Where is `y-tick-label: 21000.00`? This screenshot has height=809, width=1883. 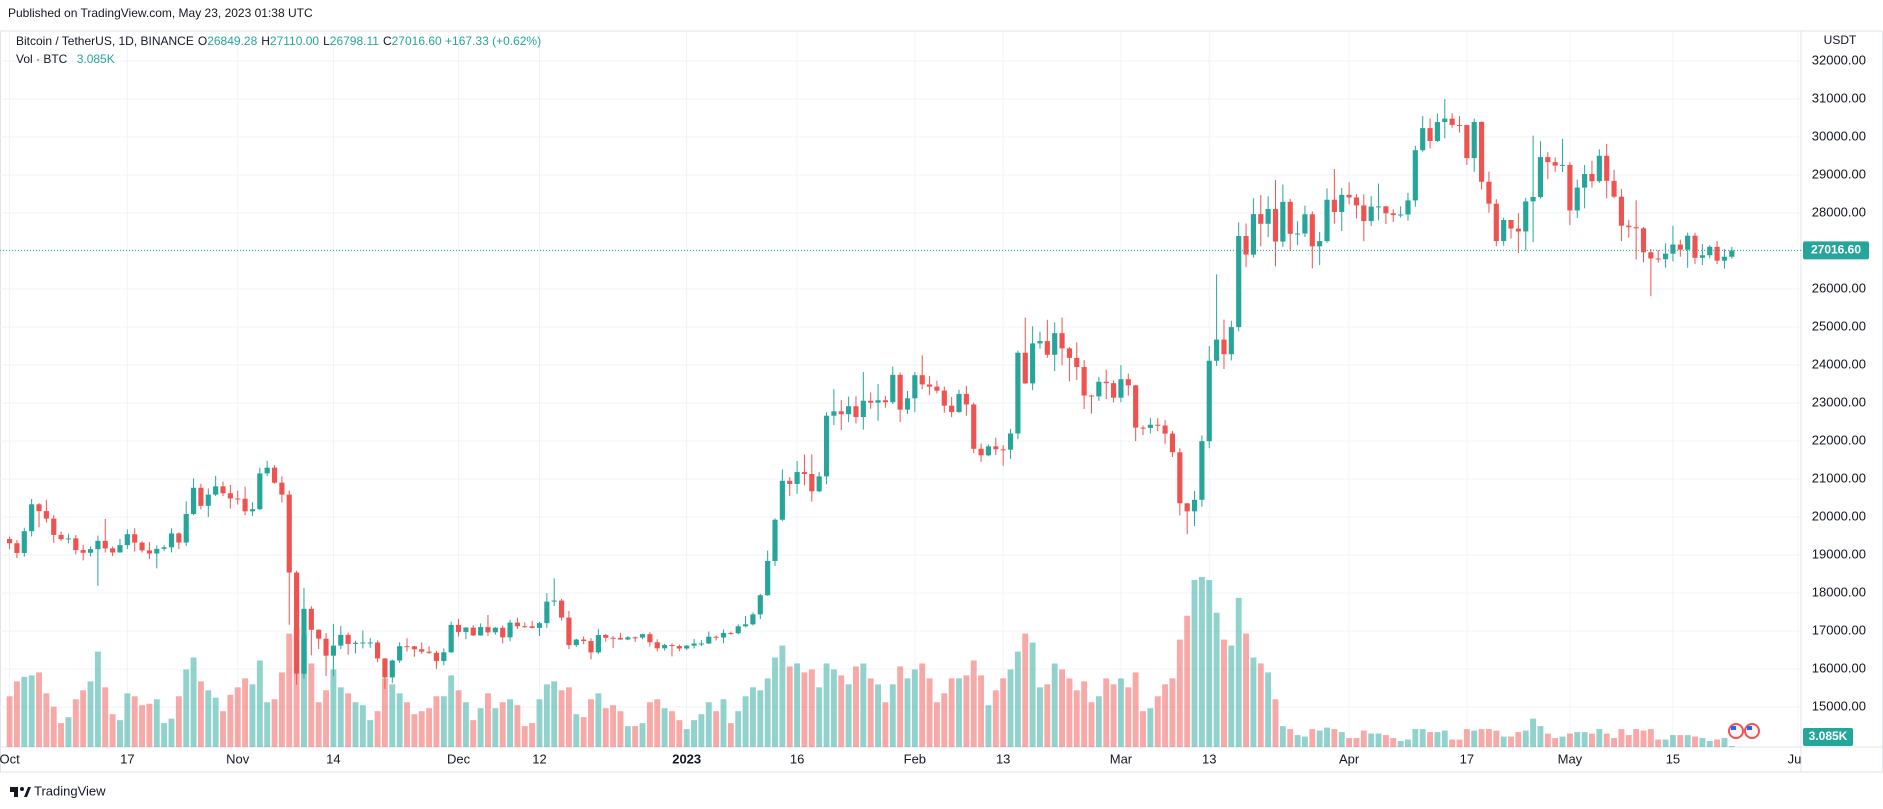 y-tick-label: 21000.00 is located at coordinates (1839, 478).